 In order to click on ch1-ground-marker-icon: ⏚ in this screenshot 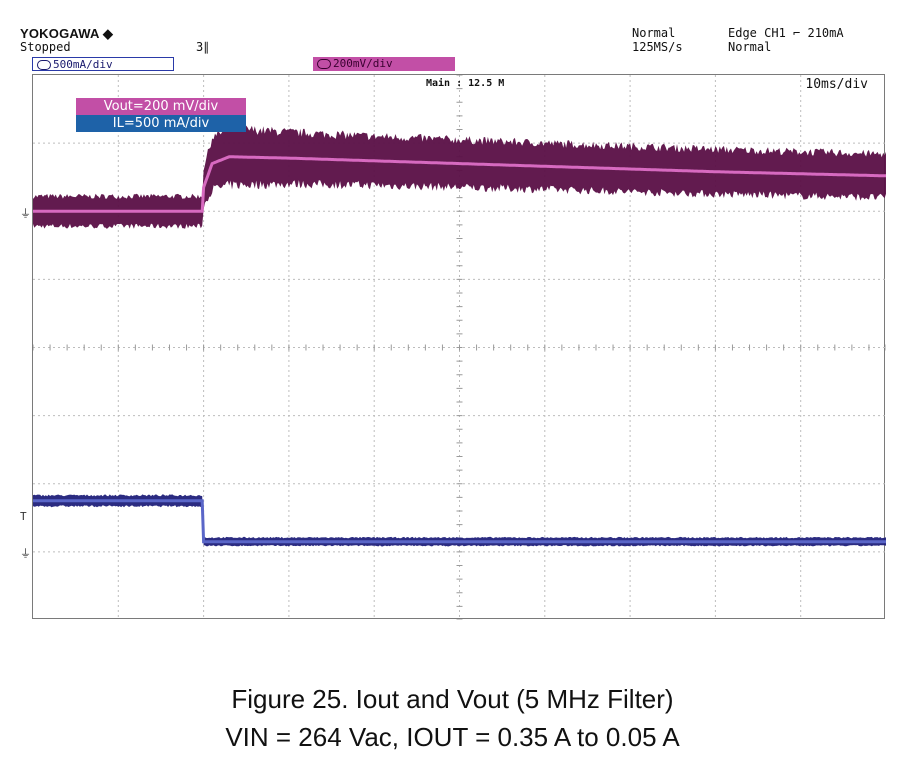, I will do `click(25, 553)`.